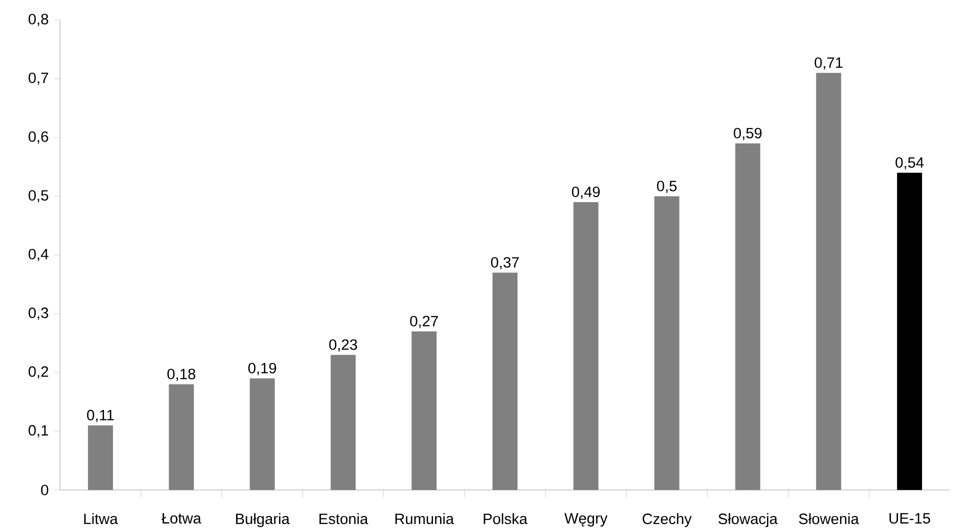 The image size is (959, 531). I want to click on data-label: 0,59, so click(748, 134).